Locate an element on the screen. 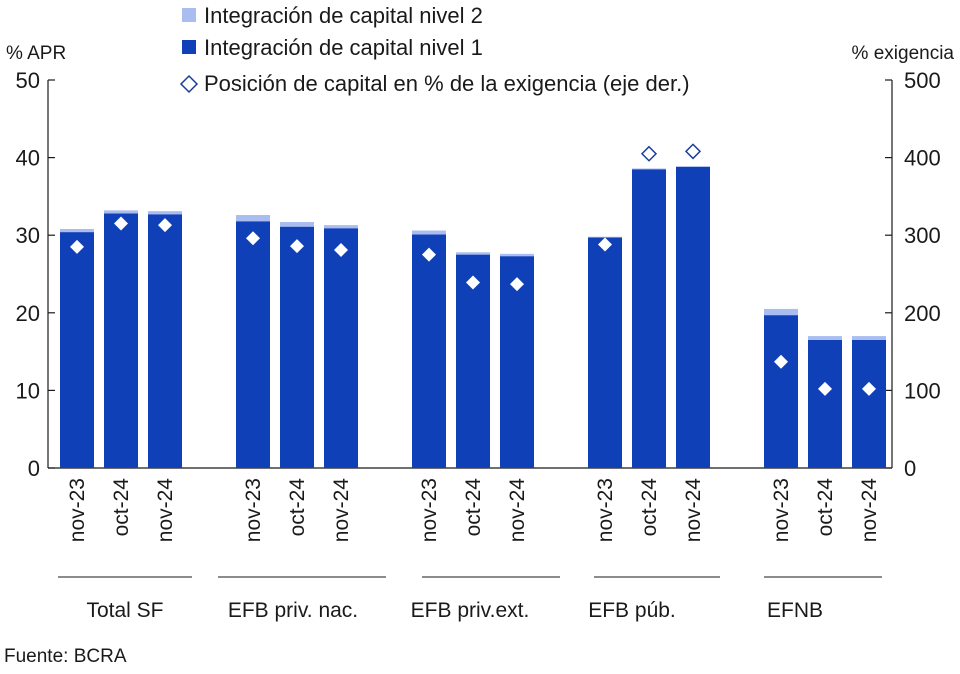 This screenshot has height=674, width=960. right-tick-label: 100 is located at coordinates (922, 390).